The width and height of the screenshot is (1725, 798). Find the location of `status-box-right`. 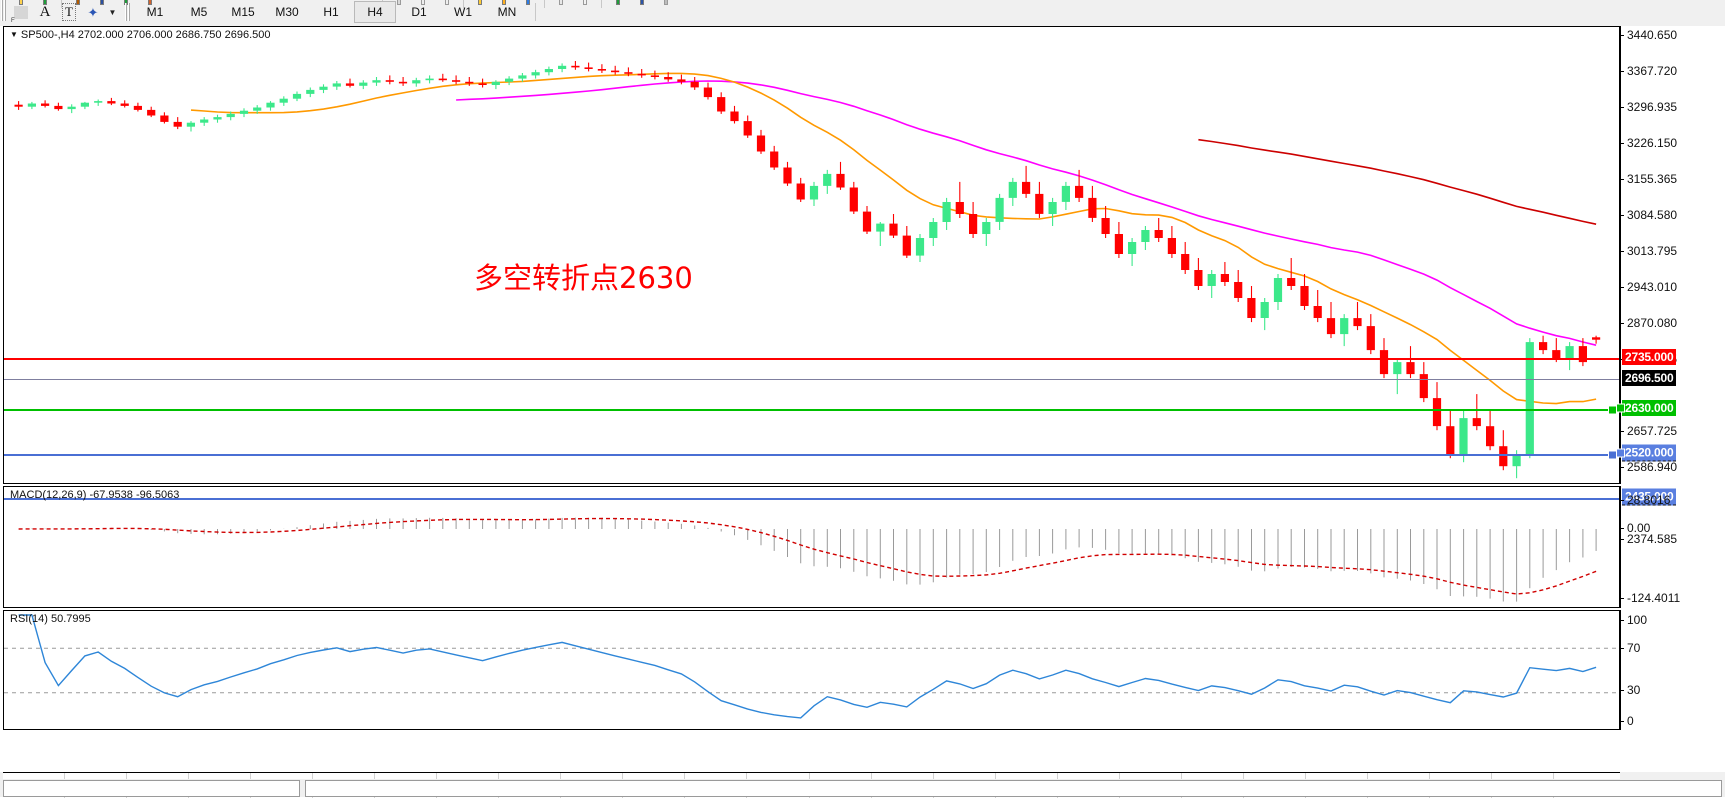

status-box-right is located at coordinates (1013, 788).